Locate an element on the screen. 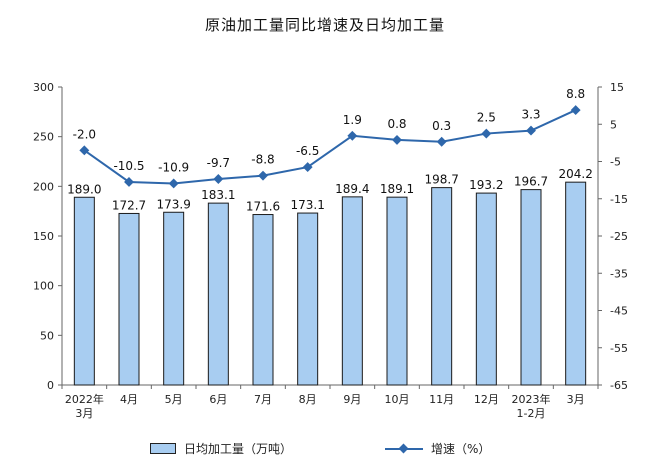 Image resolution: width=650 pixels, height=473 pixels. legend-item-bar: 日均加工量（万吨） is located at coordinates (221, 448).